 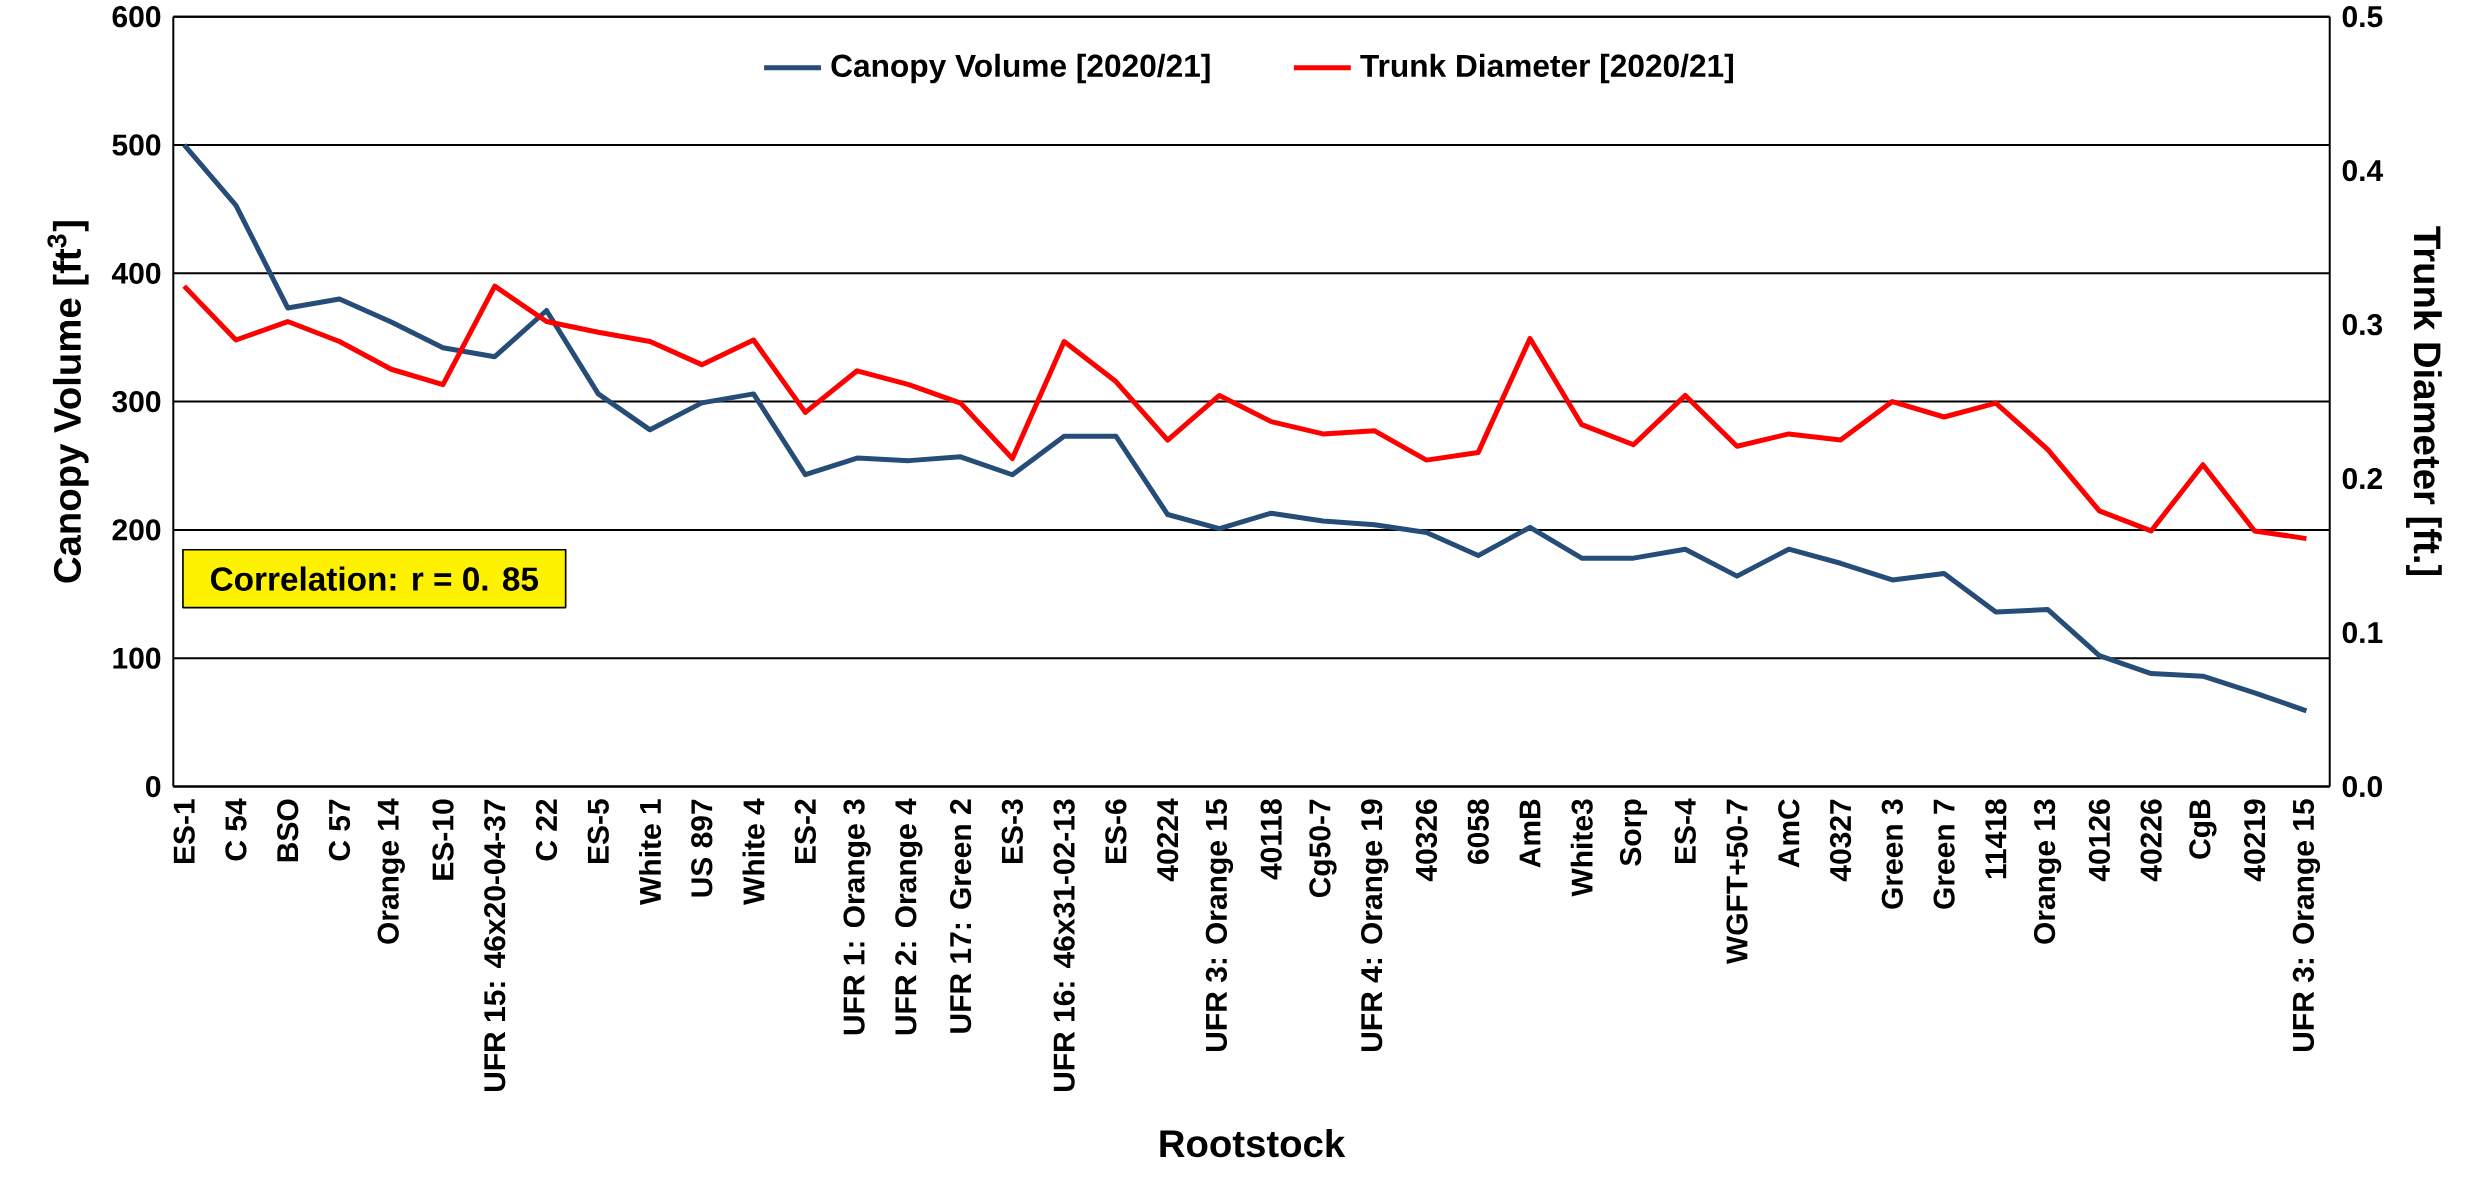 I want to click on x-tick-label: ES-2, so click(x=805, y=831).